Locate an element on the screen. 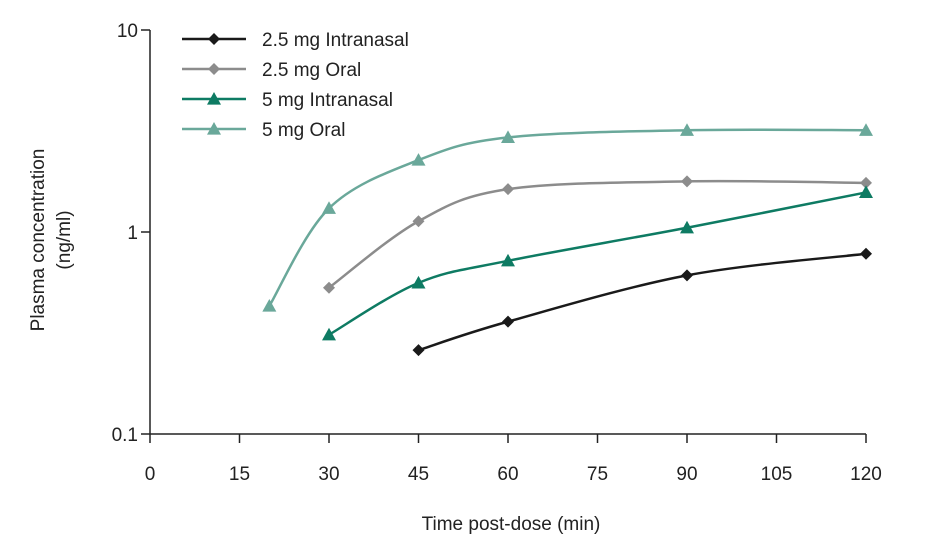 Image resolution: width=932 pixels, height=553 pixels. x-tick-label: 15 is located at coordinates (239, 474).